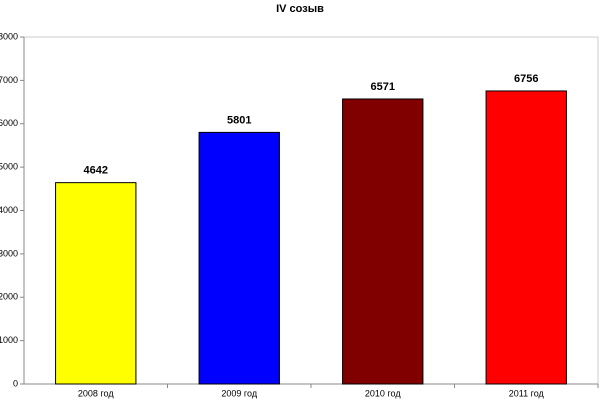 Image resolution: width=600 pixels, height=400 pixels. What do you see at coordinates (9, 210) in the screenshot?
I see `y-tick-label: 4000` at bounding box center [9, 210].